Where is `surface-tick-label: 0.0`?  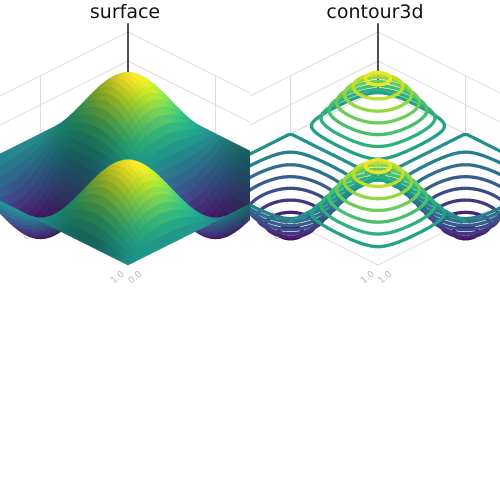
surface-tick-label: 0.0 is located at coordinates (136, 277).